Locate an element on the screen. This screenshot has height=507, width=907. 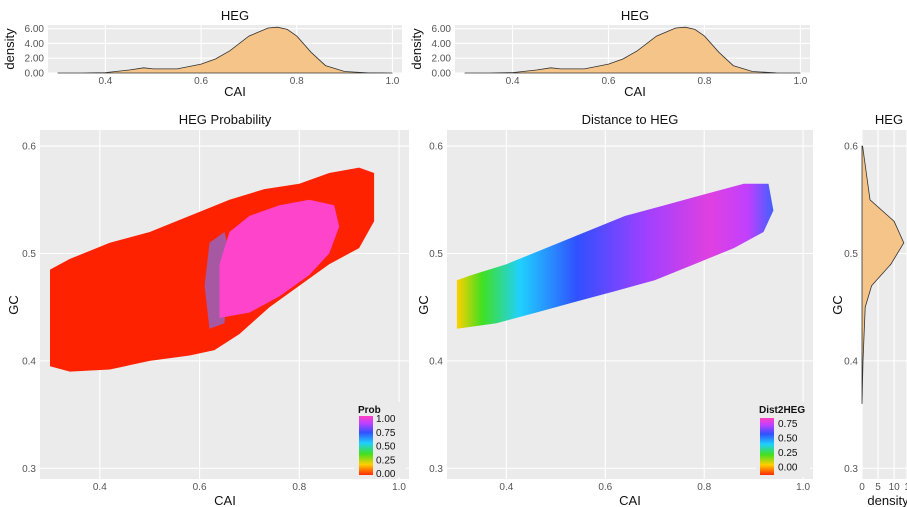
x-axis-label: density is located at coordinates (887, 500).